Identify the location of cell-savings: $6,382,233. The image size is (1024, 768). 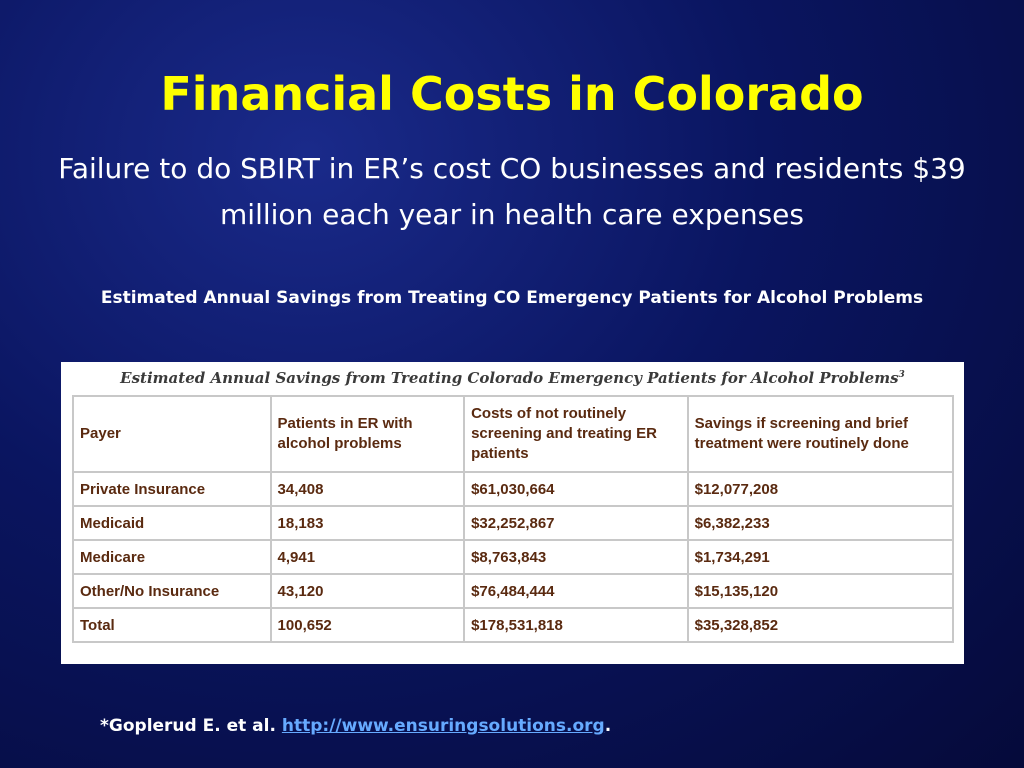
(820, 523).